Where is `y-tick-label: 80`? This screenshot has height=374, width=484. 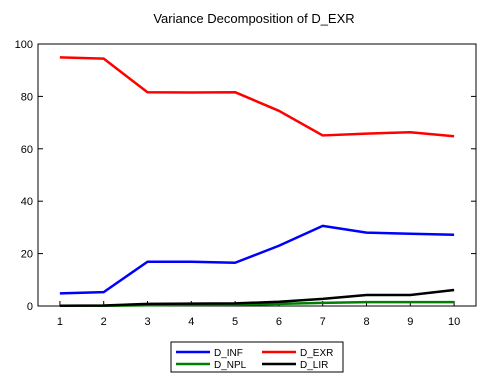 y-tick-label: 80 is located at coordinates (27, 97).